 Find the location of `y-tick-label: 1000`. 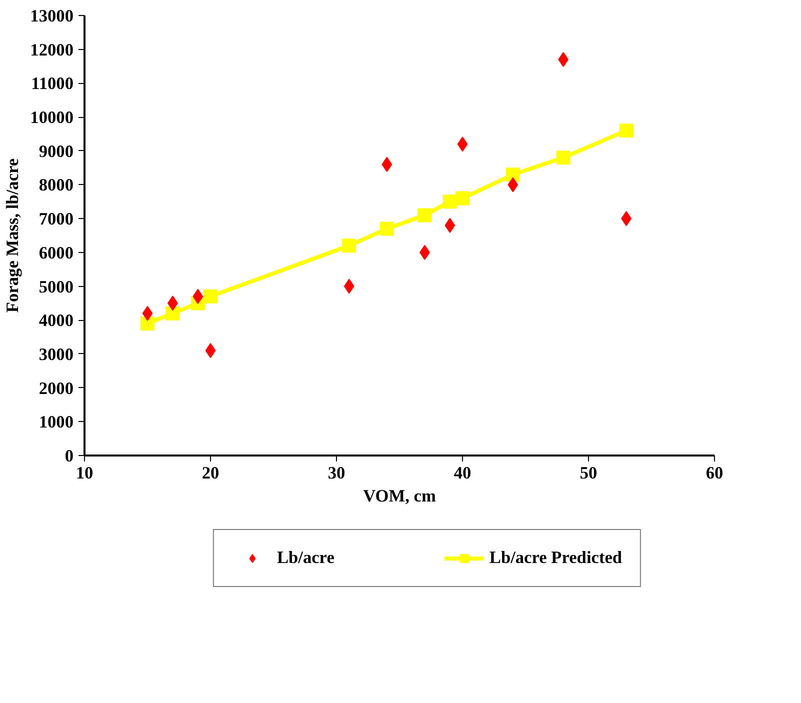

y-tick-label: 1000 is located at coordinates (56, 422).